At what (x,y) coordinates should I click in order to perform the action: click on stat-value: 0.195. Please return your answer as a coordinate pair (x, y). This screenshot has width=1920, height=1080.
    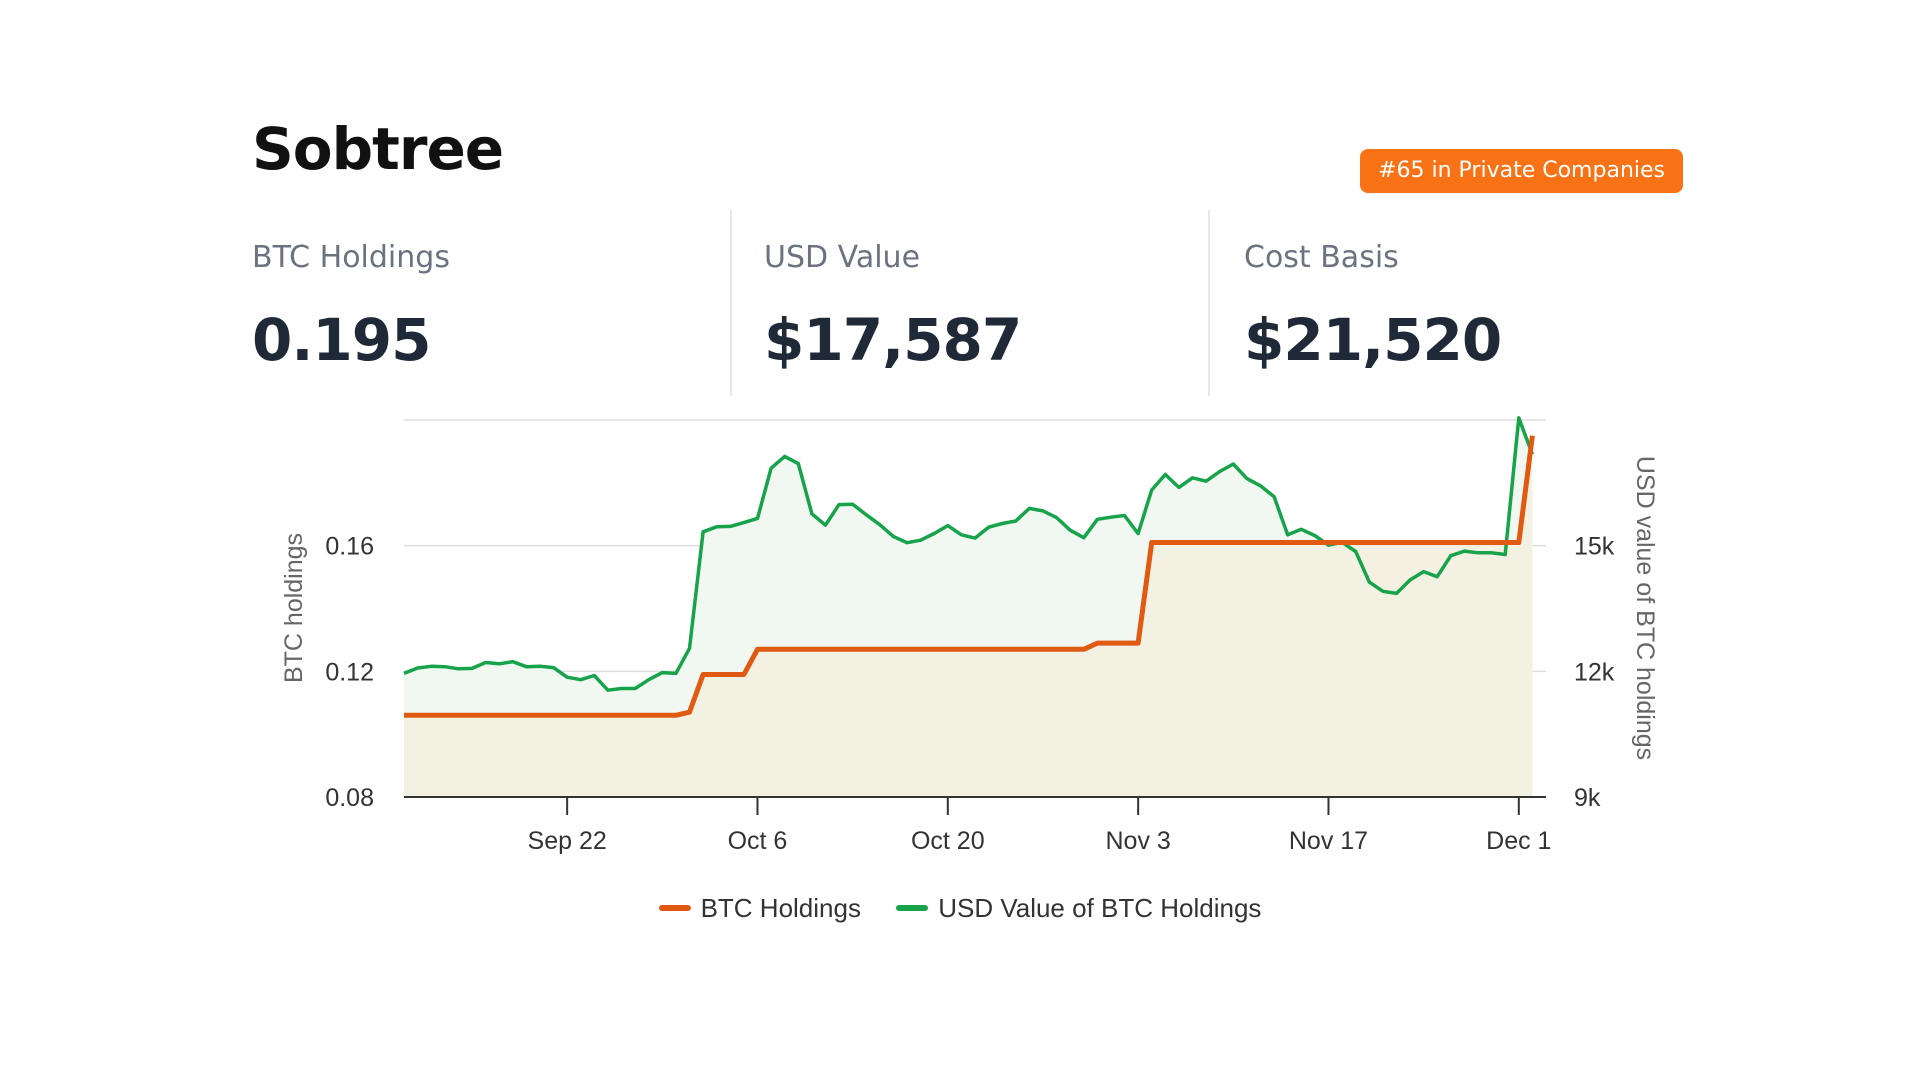
    Looking at the image, I should click on (341, 340).